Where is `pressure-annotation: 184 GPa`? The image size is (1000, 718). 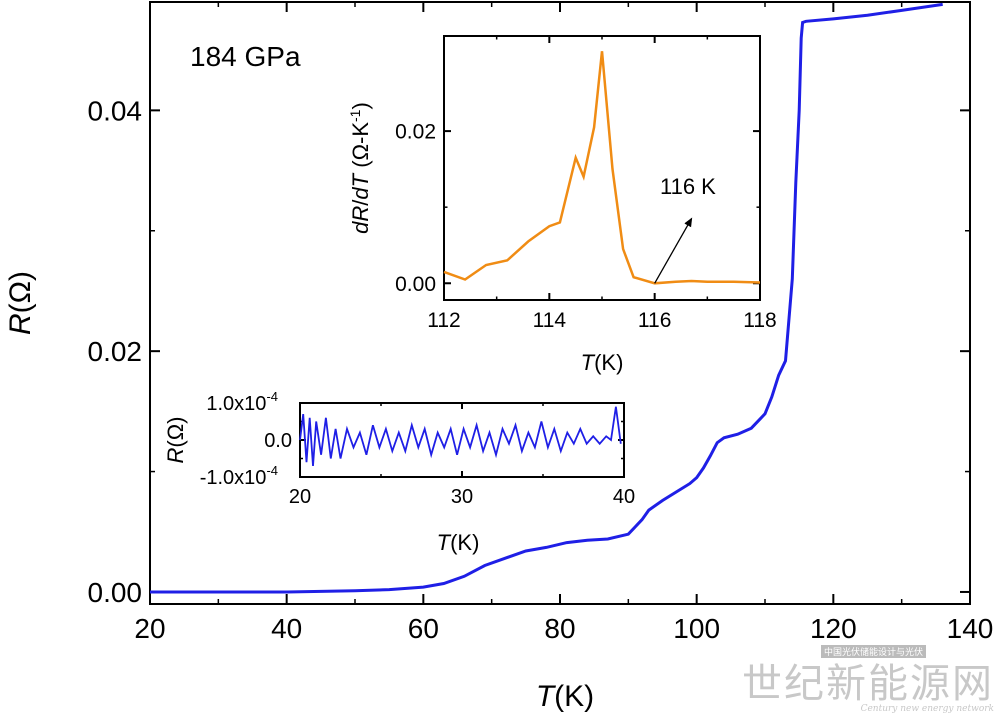 pressure-annotation: 184 GPa is located at coordinates (245, 56).